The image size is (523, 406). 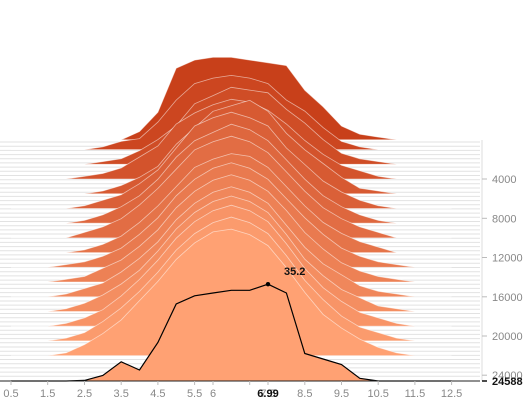 I want to click on x-tick-label: 12.5, so click(x=451, y=394).